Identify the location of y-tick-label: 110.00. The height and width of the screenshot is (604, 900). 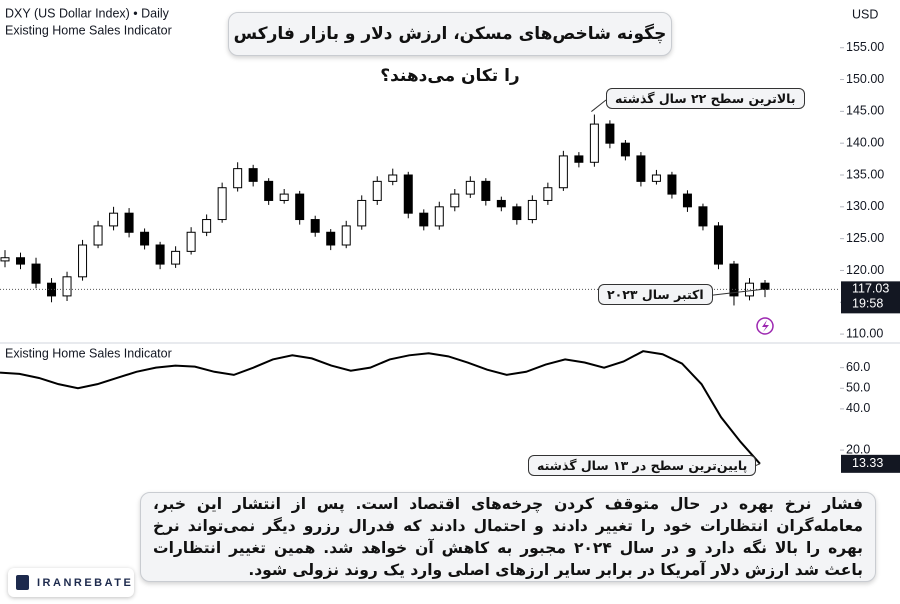
(864, 333).